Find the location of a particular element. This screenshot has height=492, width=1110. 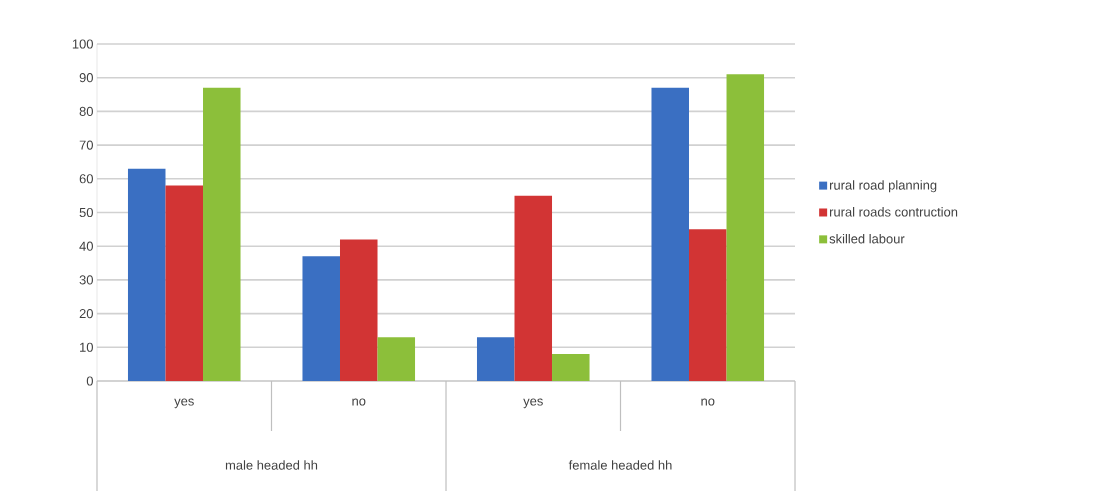

y-tick-label: 40 is located at coordinates (86, 246).